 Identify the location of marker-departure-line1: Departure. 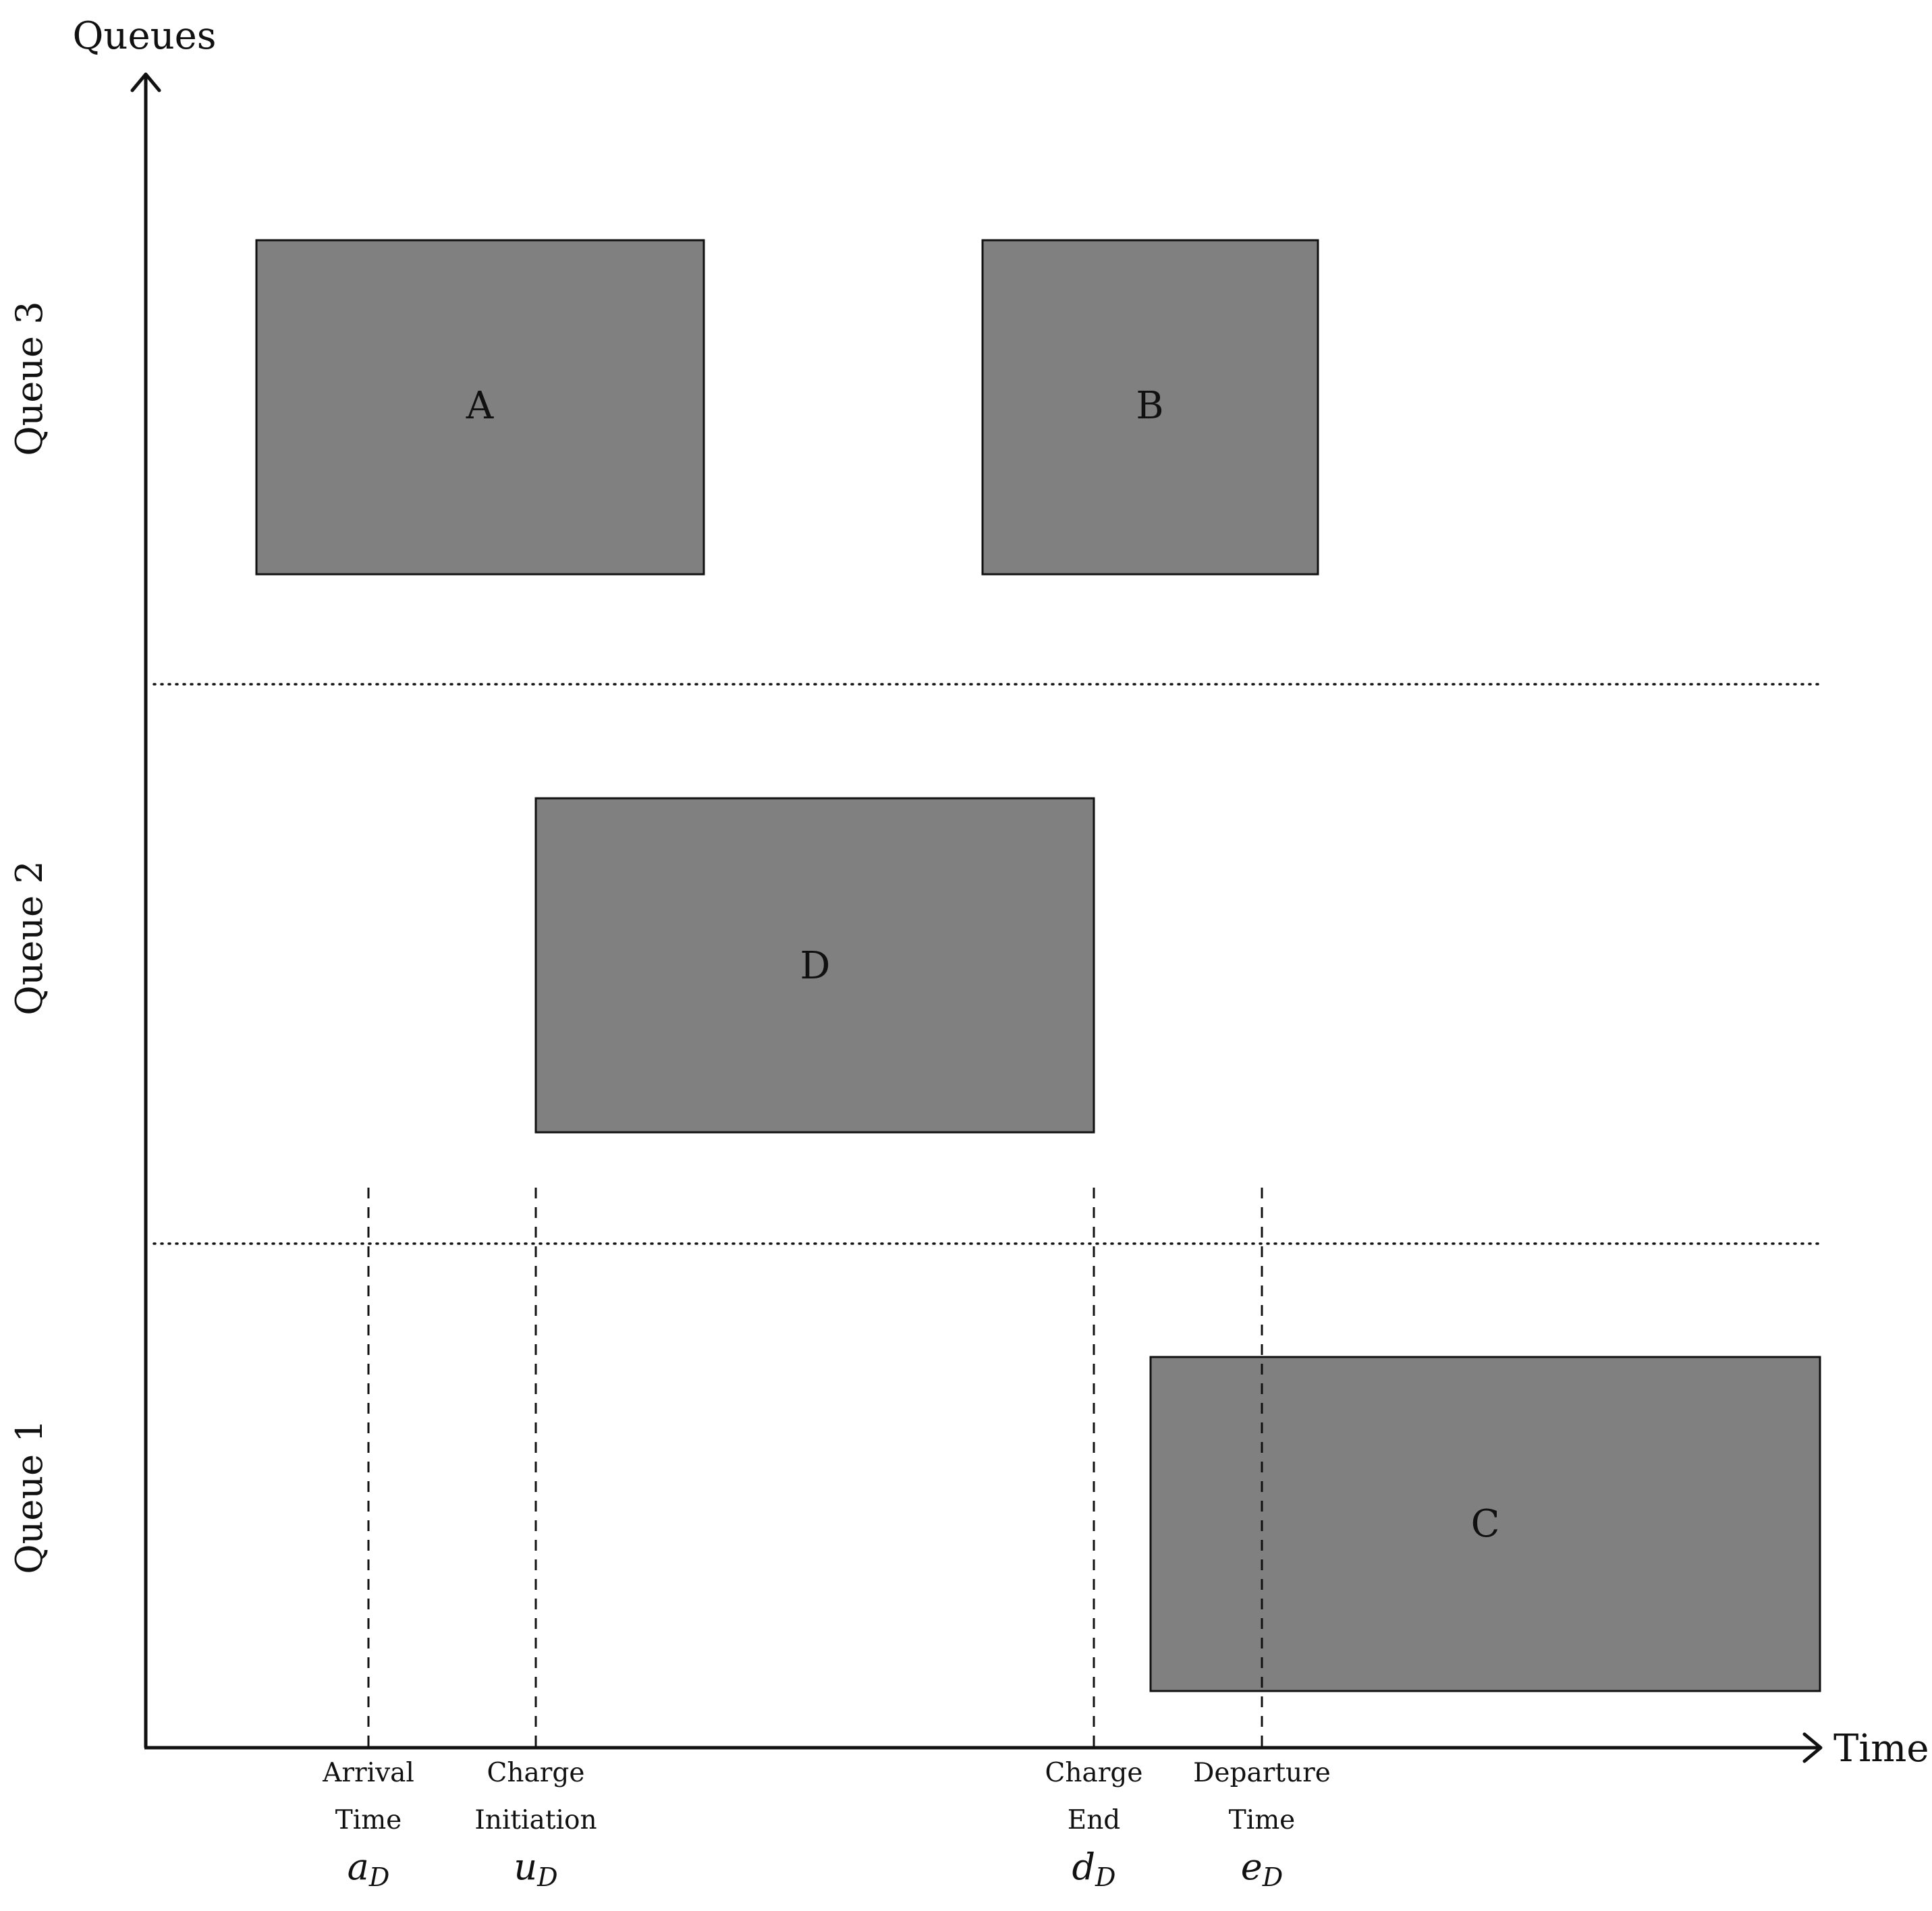
(1262, 1773).